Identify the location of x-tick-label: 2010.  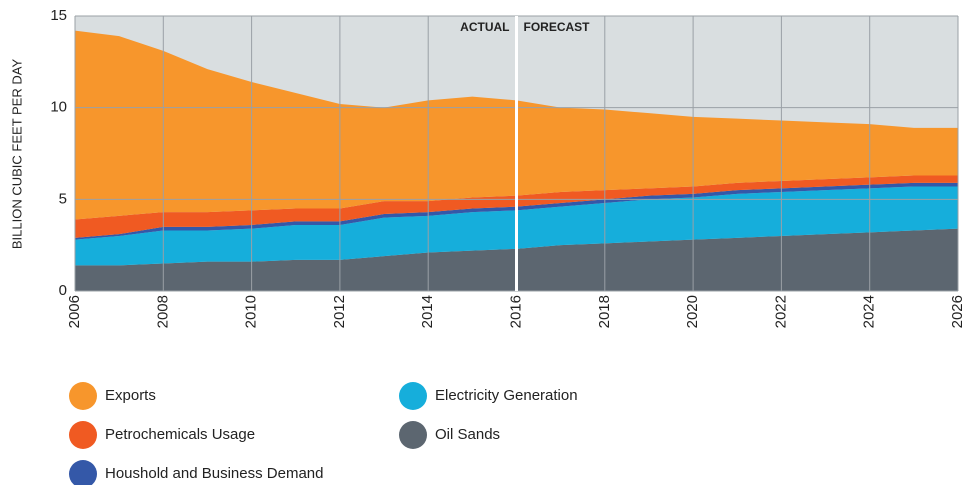
(251, 311).